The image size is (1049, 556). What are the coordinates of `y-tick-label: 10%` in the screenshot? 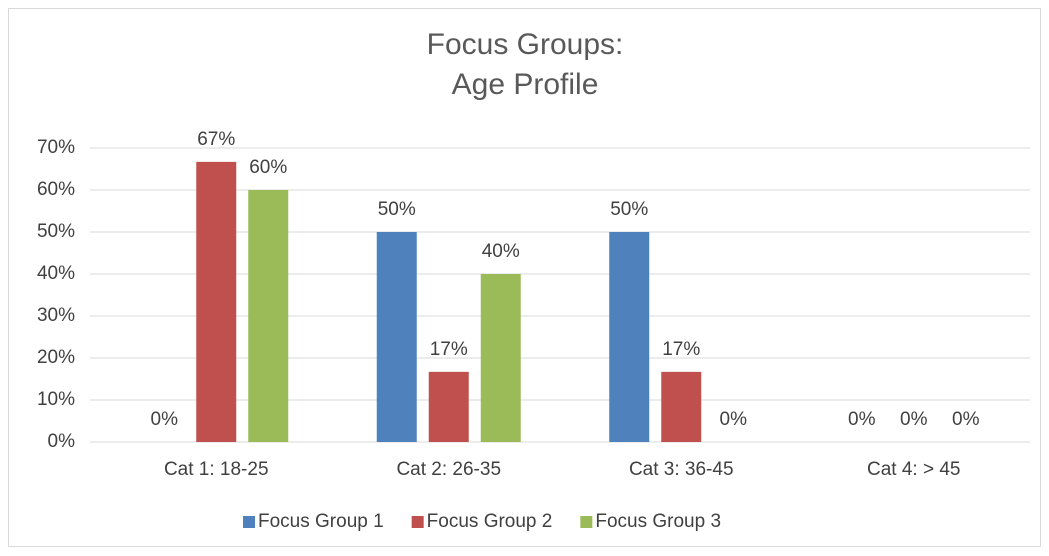 It's located at (56, 399).